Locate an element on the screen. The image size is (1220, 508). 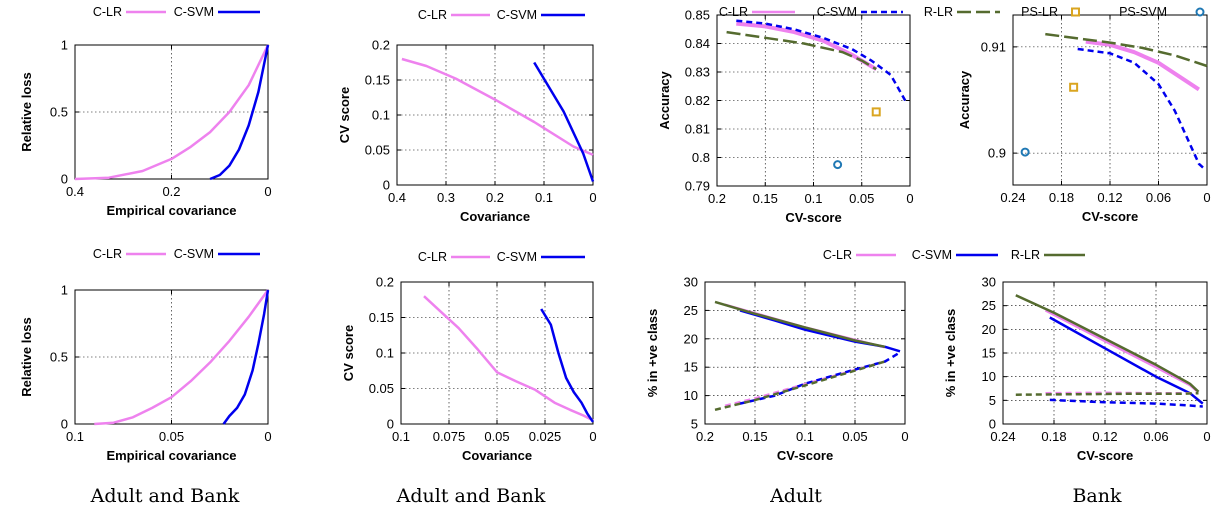
series-line-r-lr is located at coordinates (800, 324).